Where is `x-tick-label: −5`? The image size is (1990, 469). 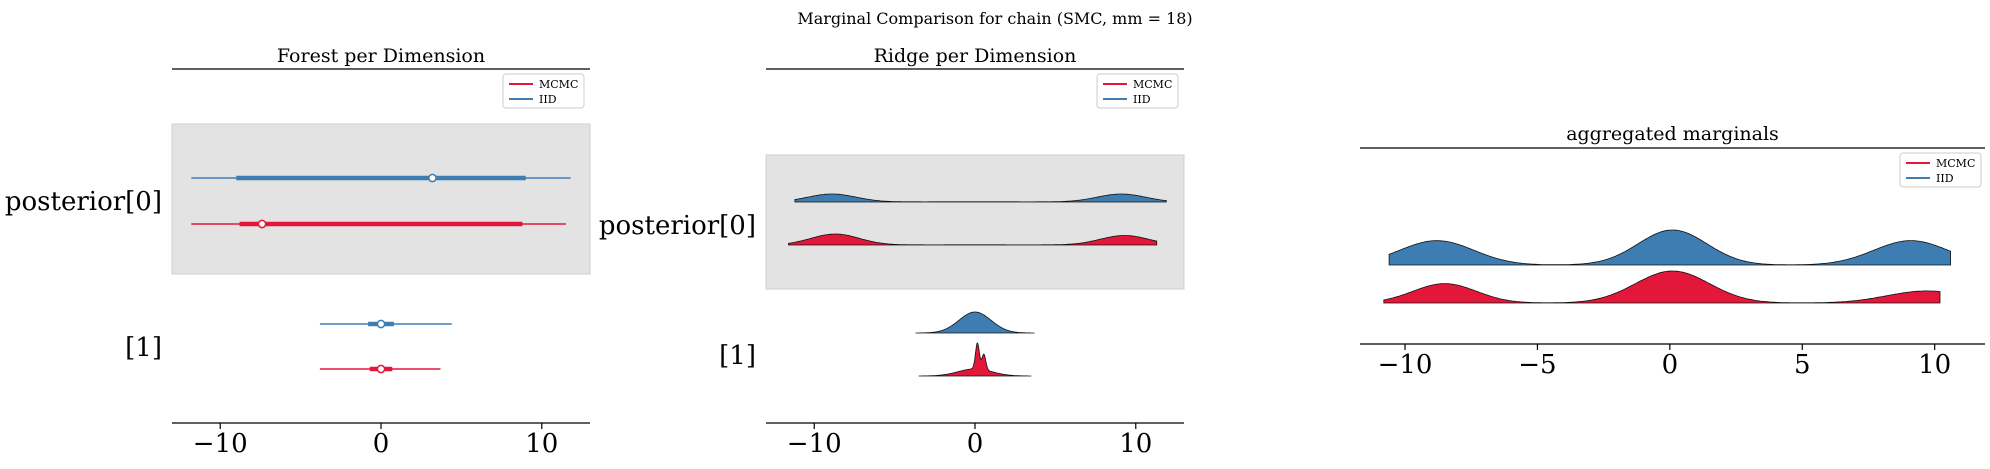
x-tick-label: −5 is located at coordinates (1537, 365).